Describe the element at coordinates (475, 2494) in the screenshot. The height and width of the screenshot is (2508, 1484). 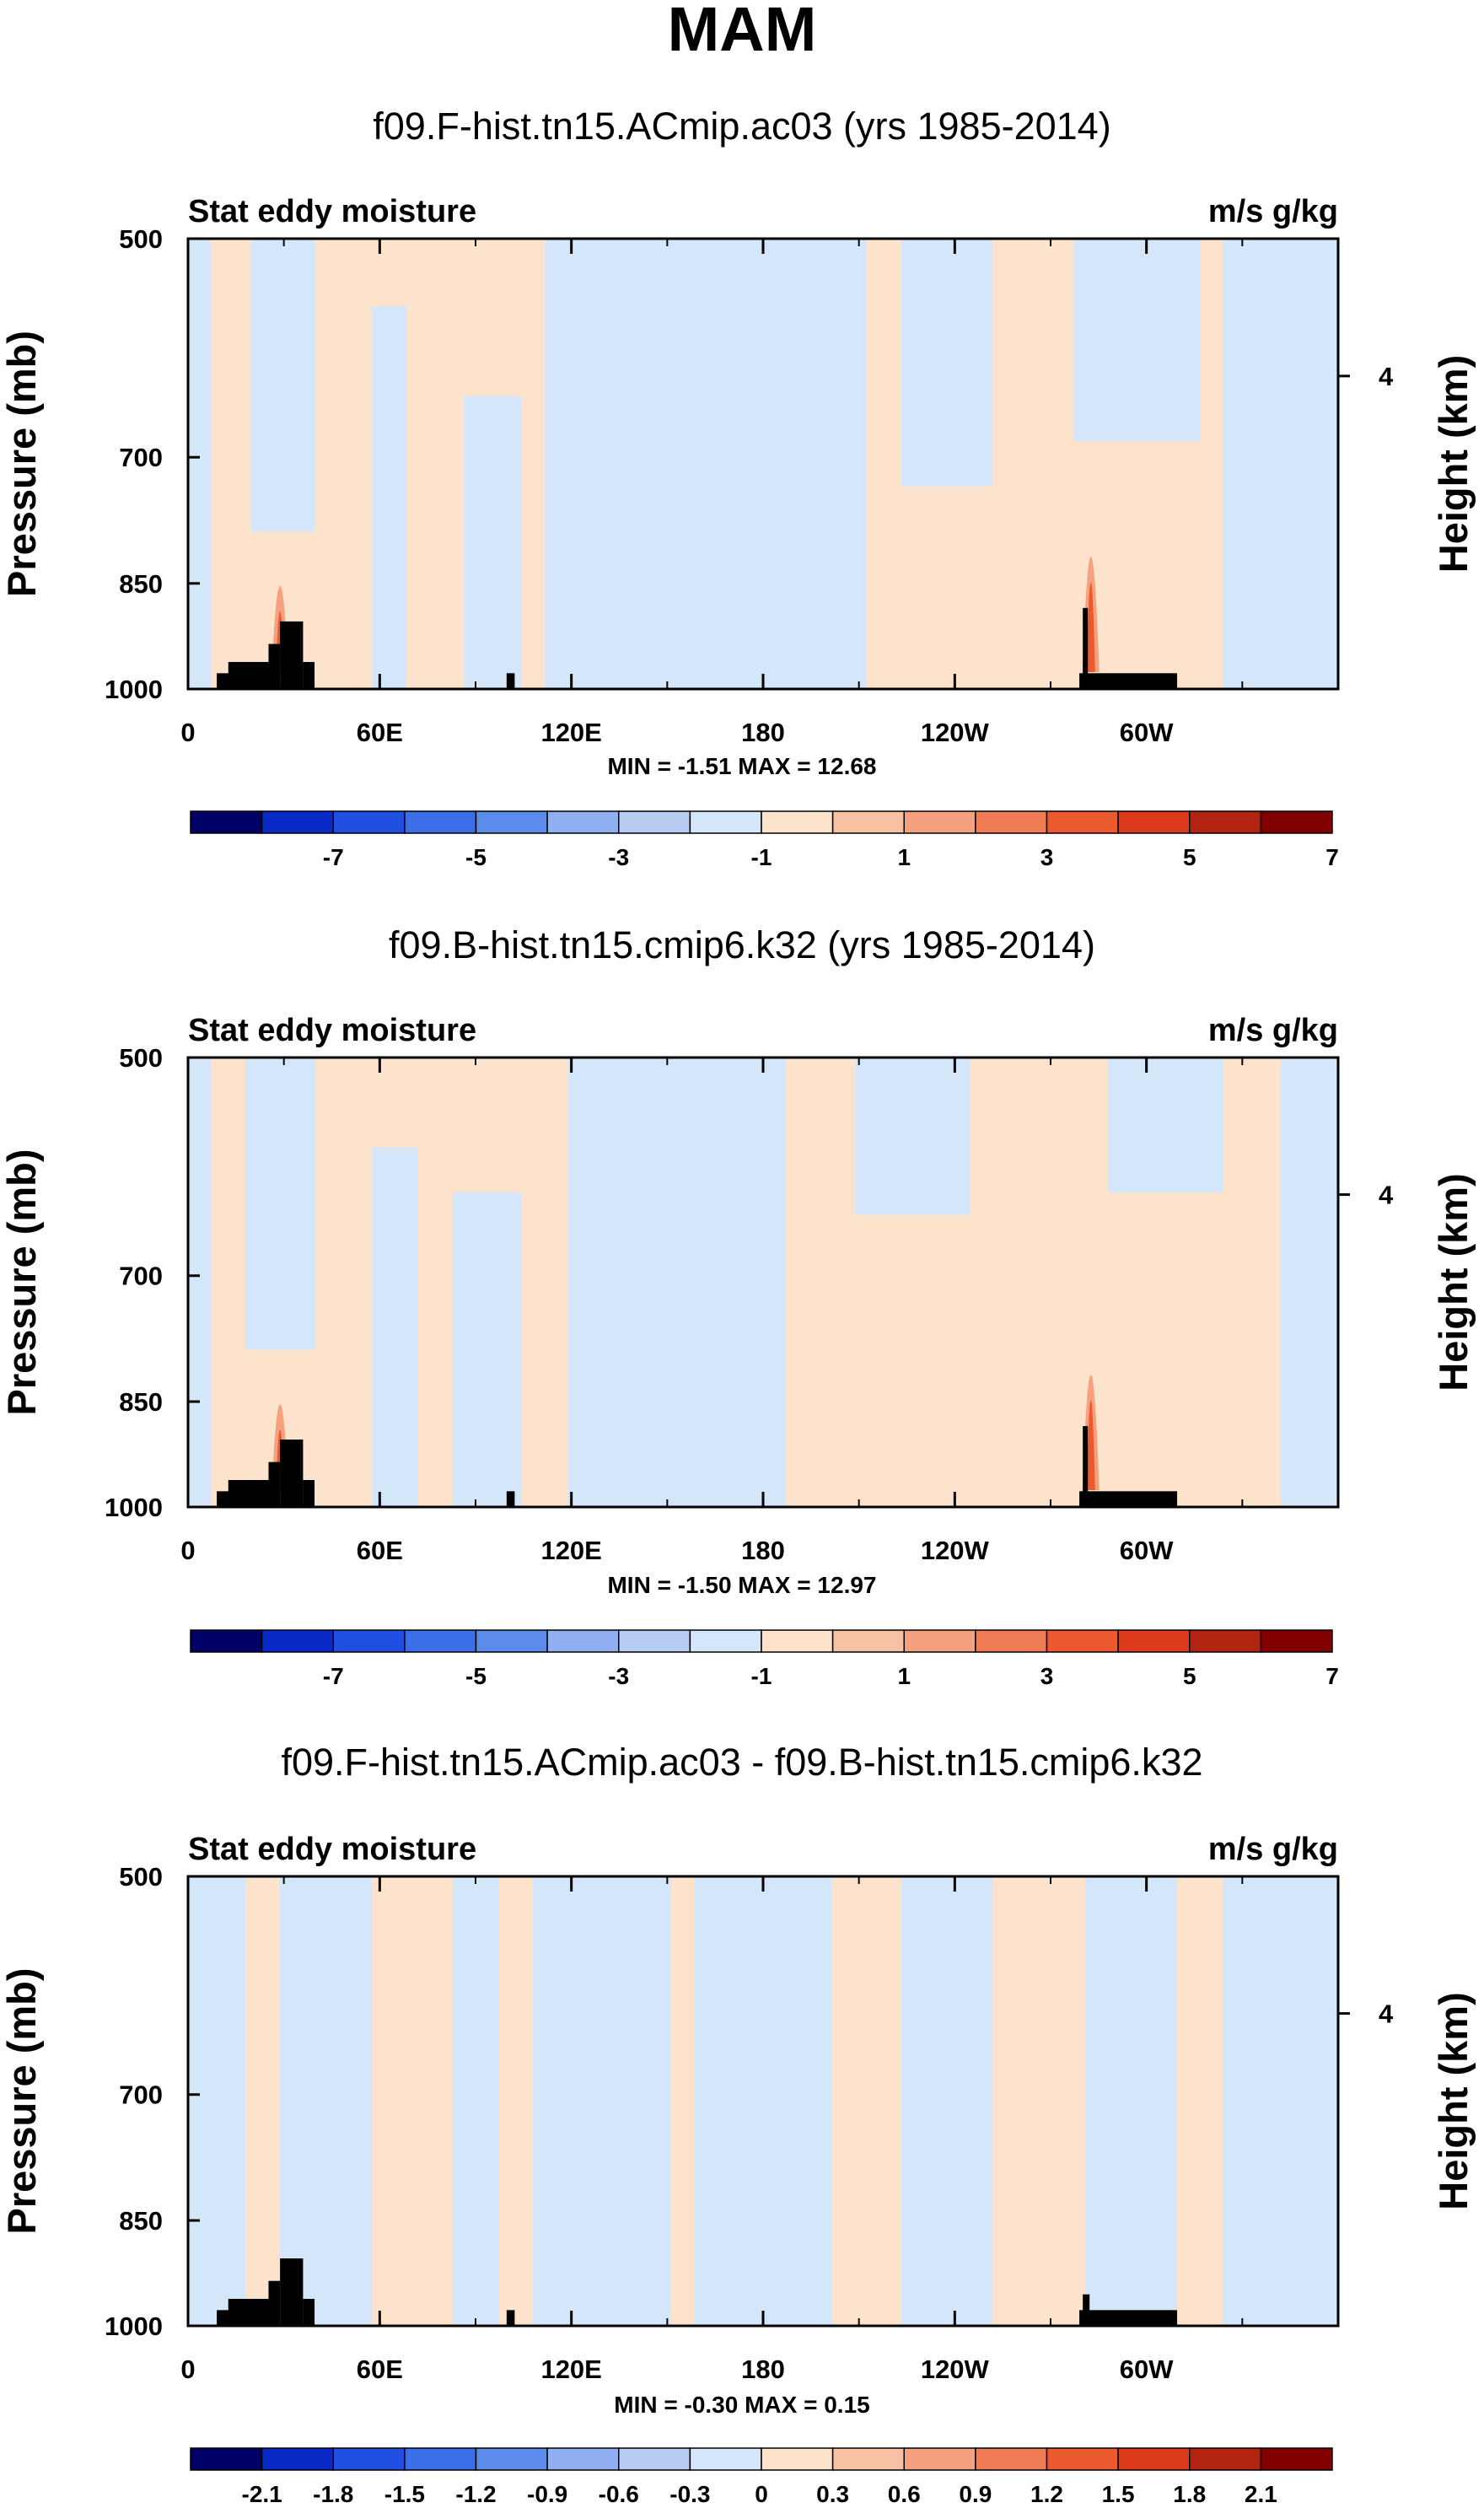
I see `colorbar-label: -1.2` at that location.